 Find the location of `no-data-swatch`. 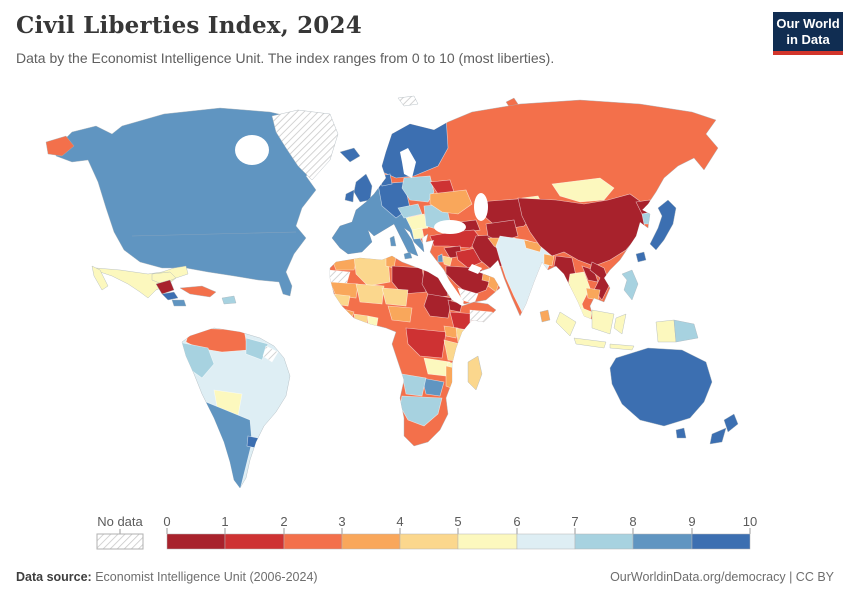

no-data-swatch is located at coordinates (120, 541).